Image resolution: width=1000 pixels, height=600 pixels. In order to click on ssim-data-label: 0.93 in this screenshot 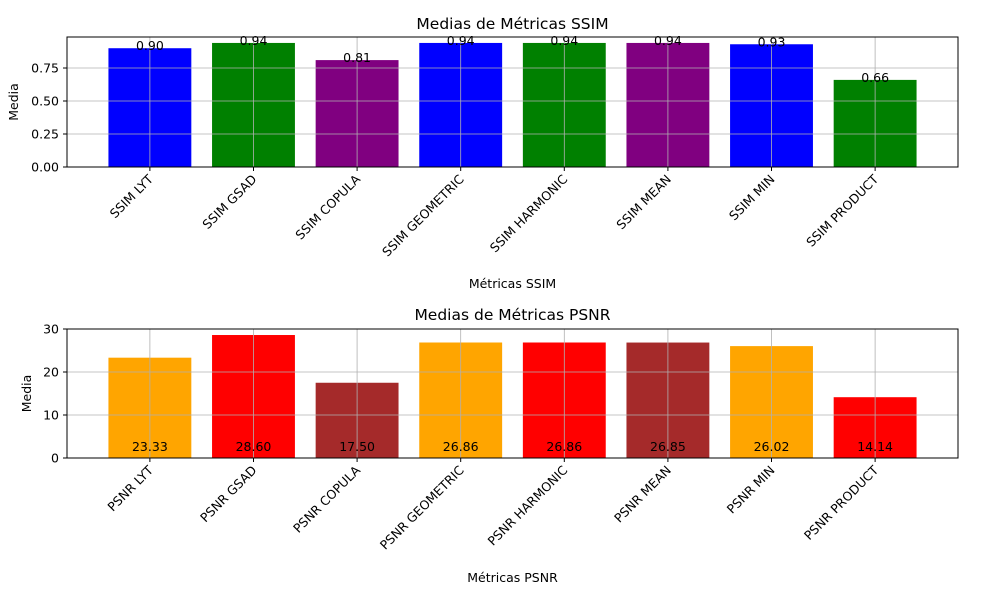, I will do `click(772, 41)`.